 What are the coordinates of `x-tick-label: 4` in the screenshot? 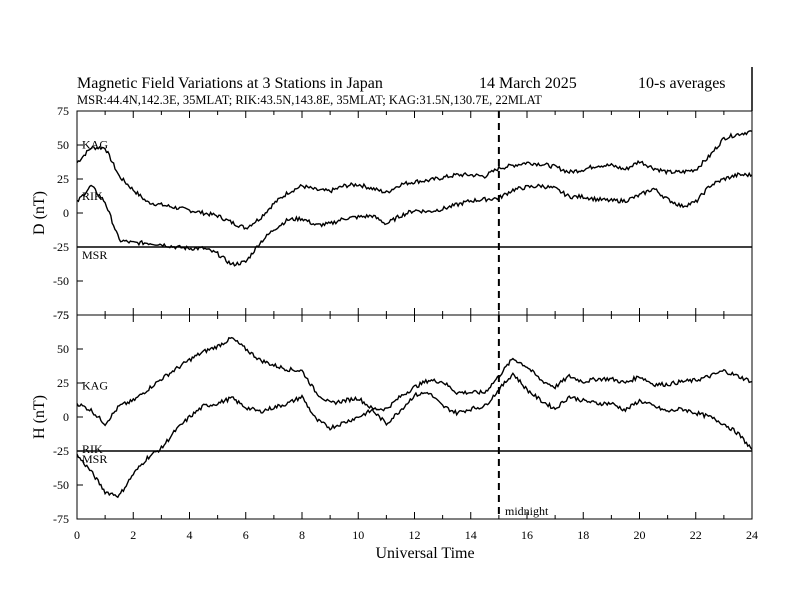 It's located at (190, 535).